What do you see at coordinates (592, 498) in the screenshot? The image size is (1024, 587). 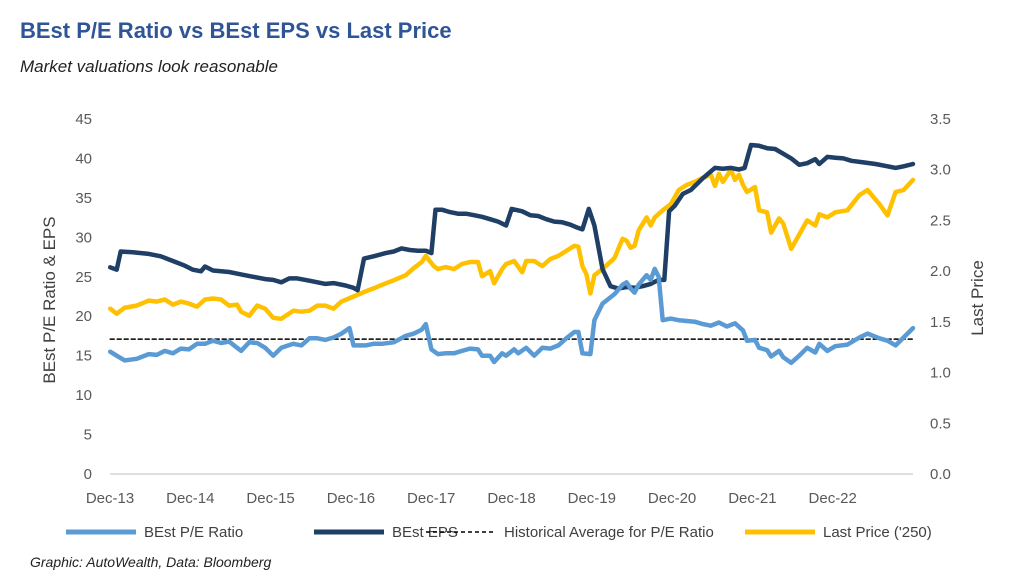 I see `x-tick-label: Dec-19` at bounding box center [592, 498].